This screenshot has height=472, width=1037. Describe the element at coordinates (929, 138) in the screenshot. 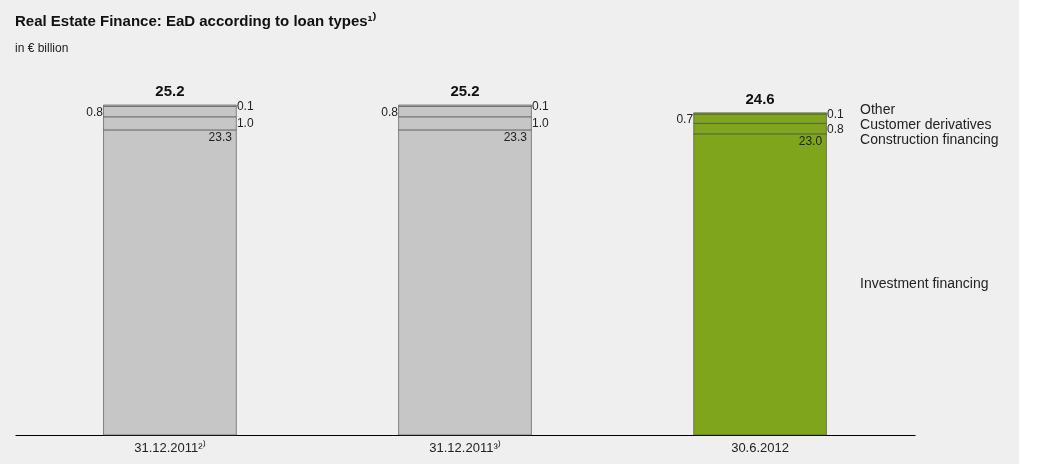

I see `text: Construction financing` at that location.